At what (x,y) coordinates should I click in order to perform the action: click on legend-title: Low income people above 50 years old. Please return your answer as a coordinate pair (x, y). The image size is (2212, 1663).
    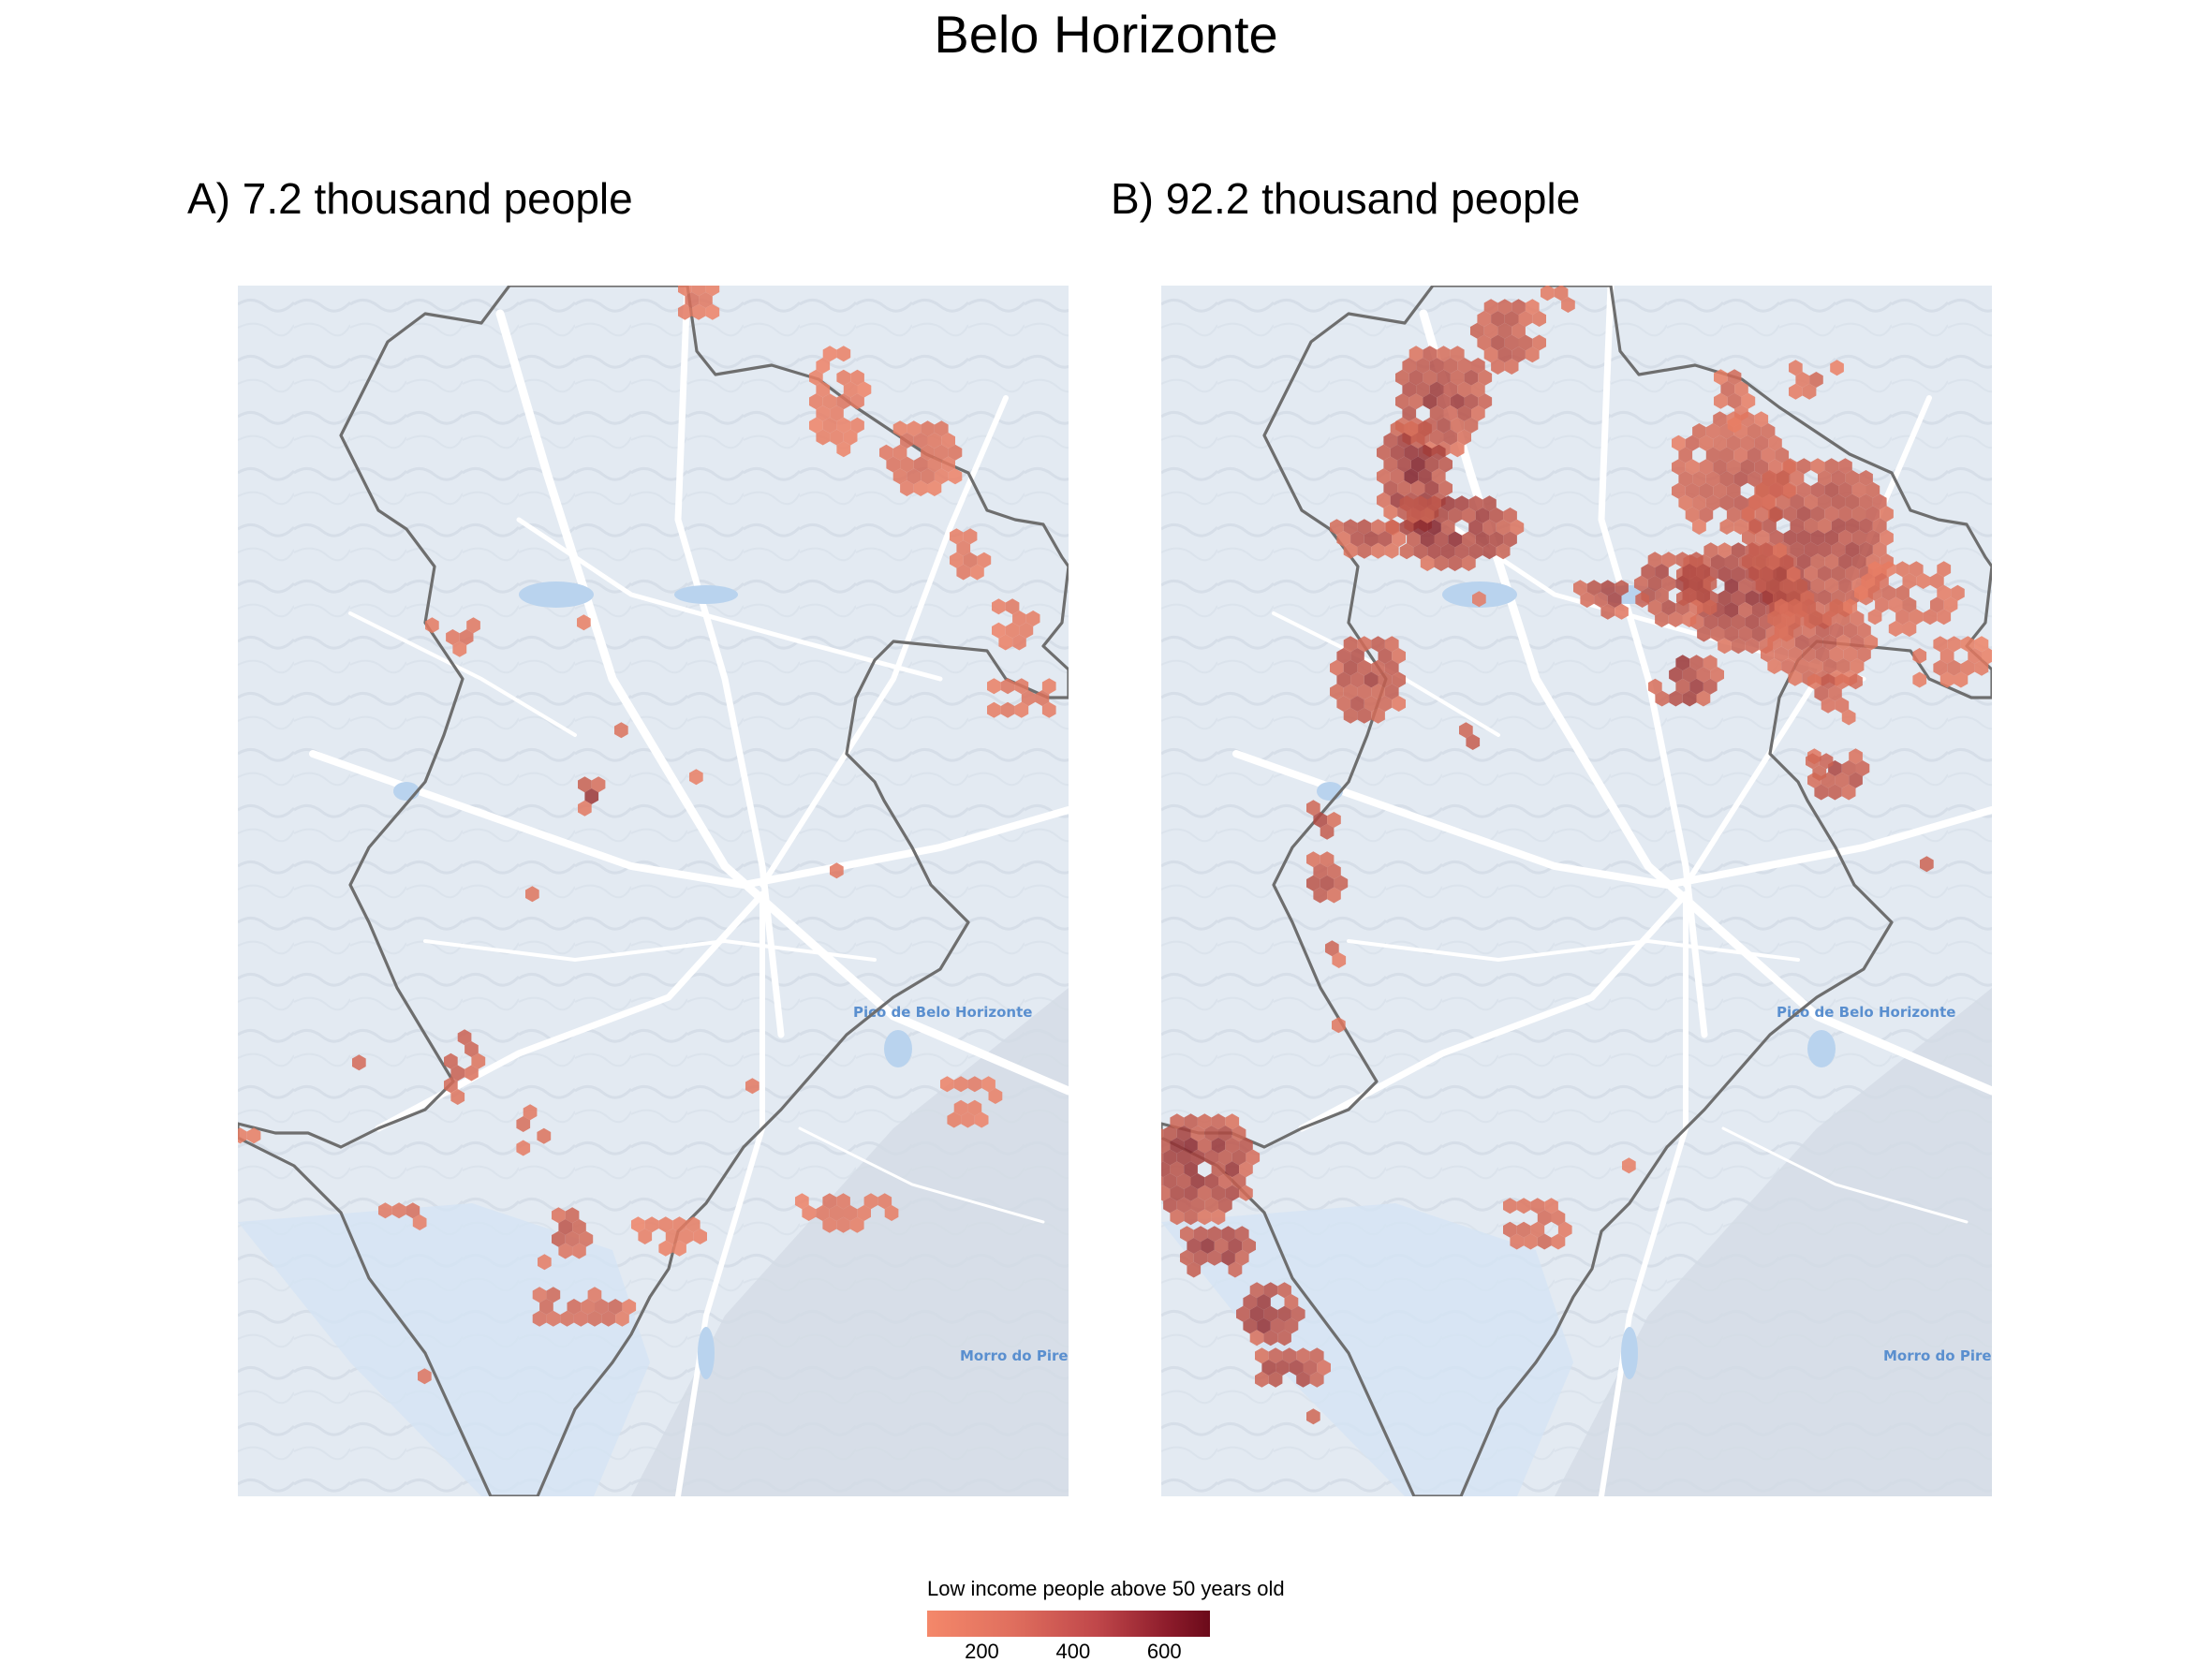
    Looking at the image, I should click on (1106, 1588).